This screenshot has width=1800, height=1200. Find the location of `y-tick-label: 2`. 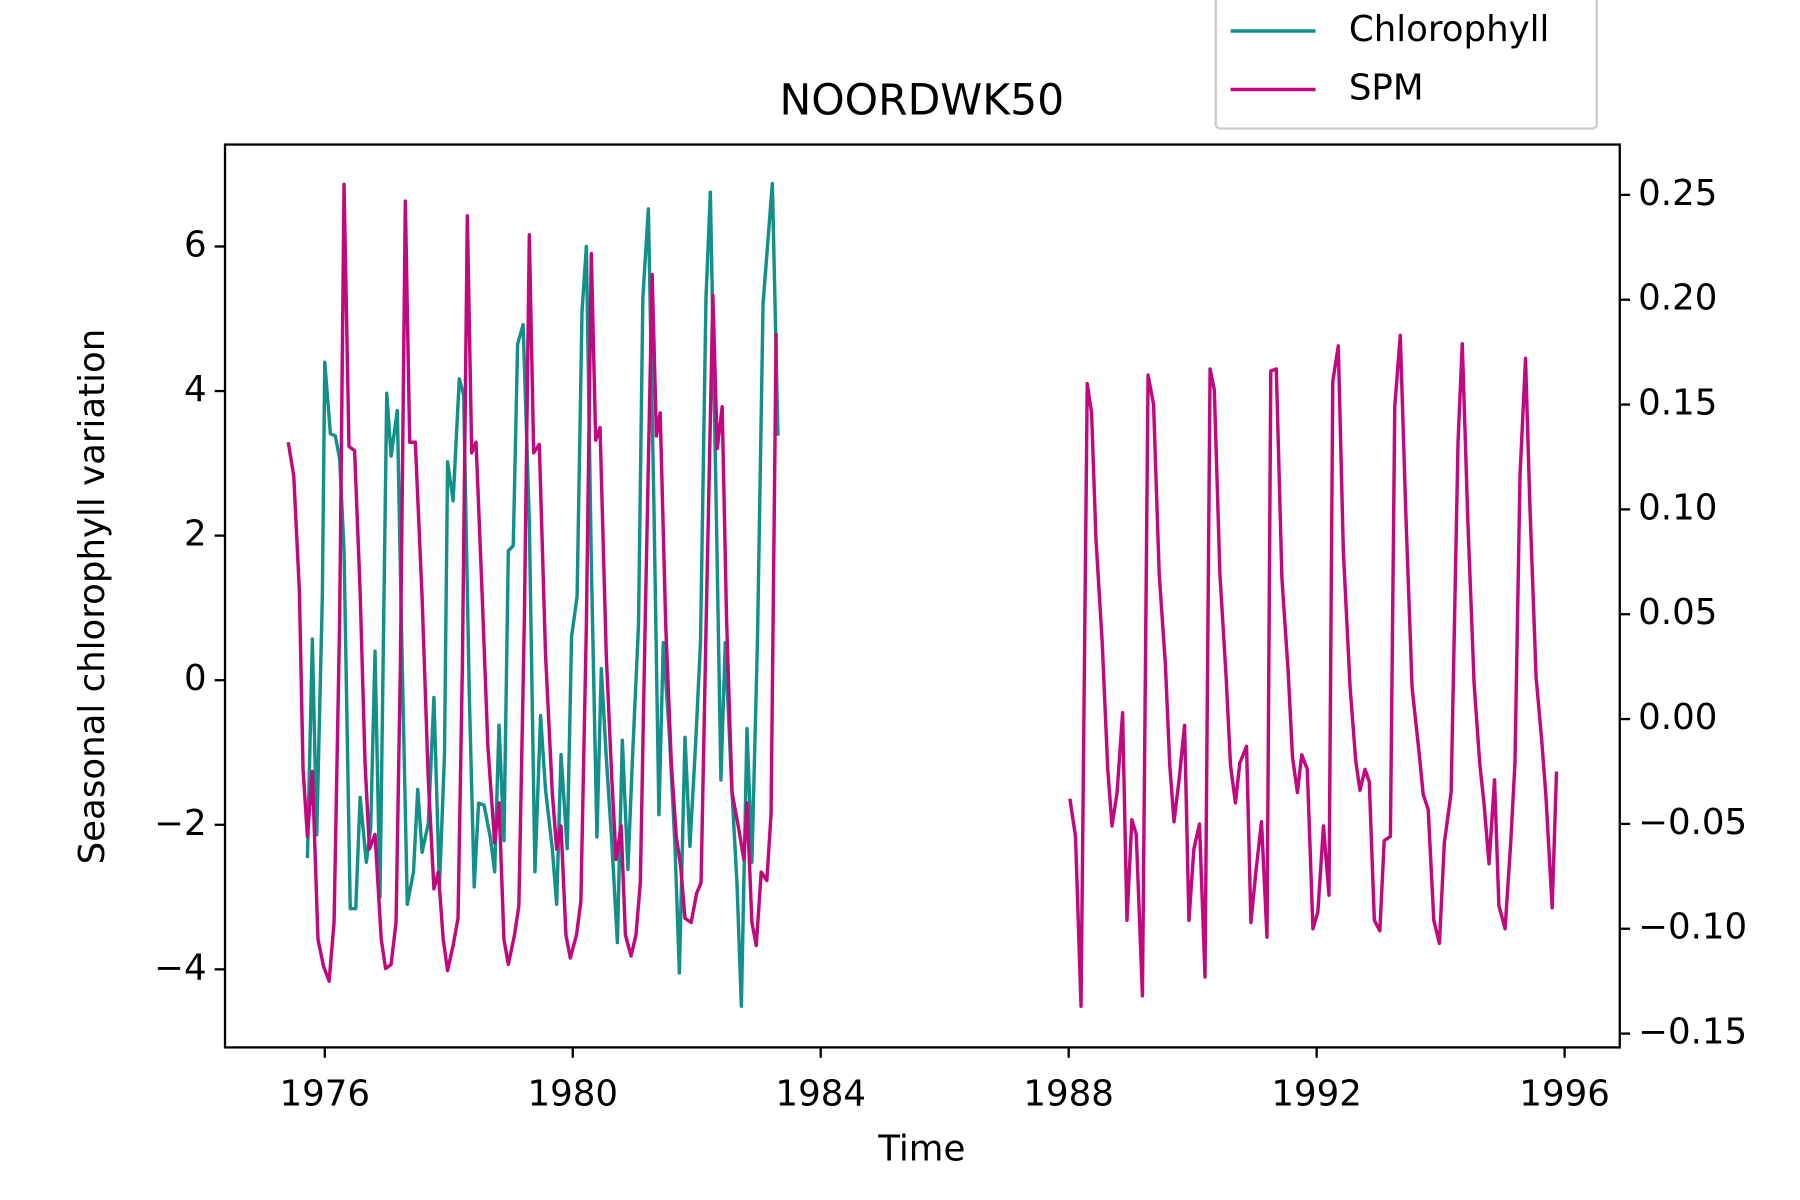

y-tick-label: 2 is located at coordinates (195, 534).